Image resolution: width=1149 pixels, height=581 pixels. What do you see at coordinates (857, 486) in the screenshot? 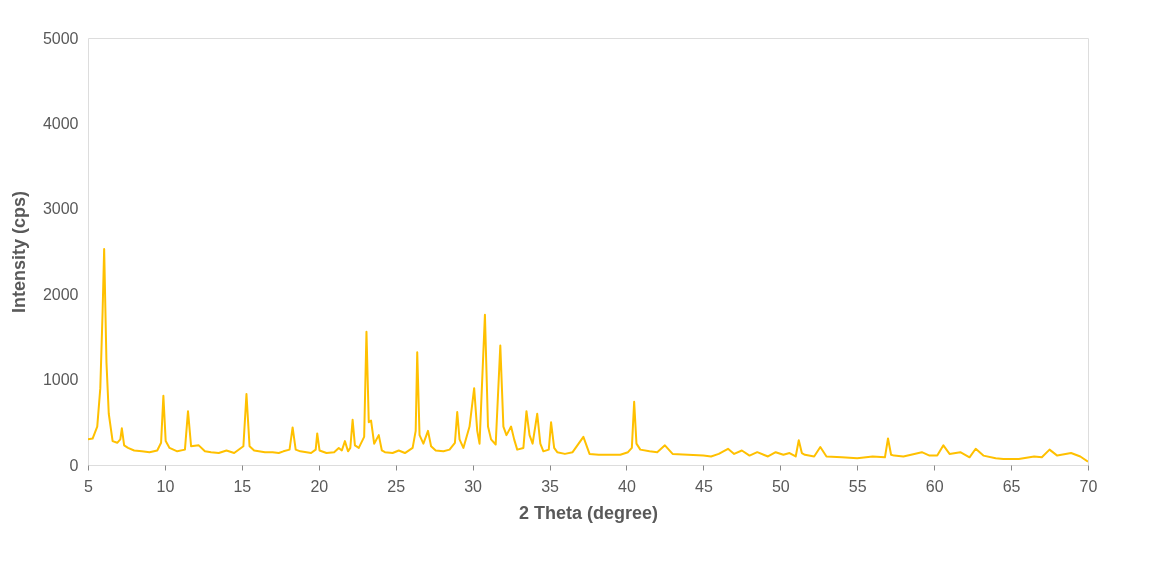
I see `x-tick-label: 55` at bounding box center [857, 486].